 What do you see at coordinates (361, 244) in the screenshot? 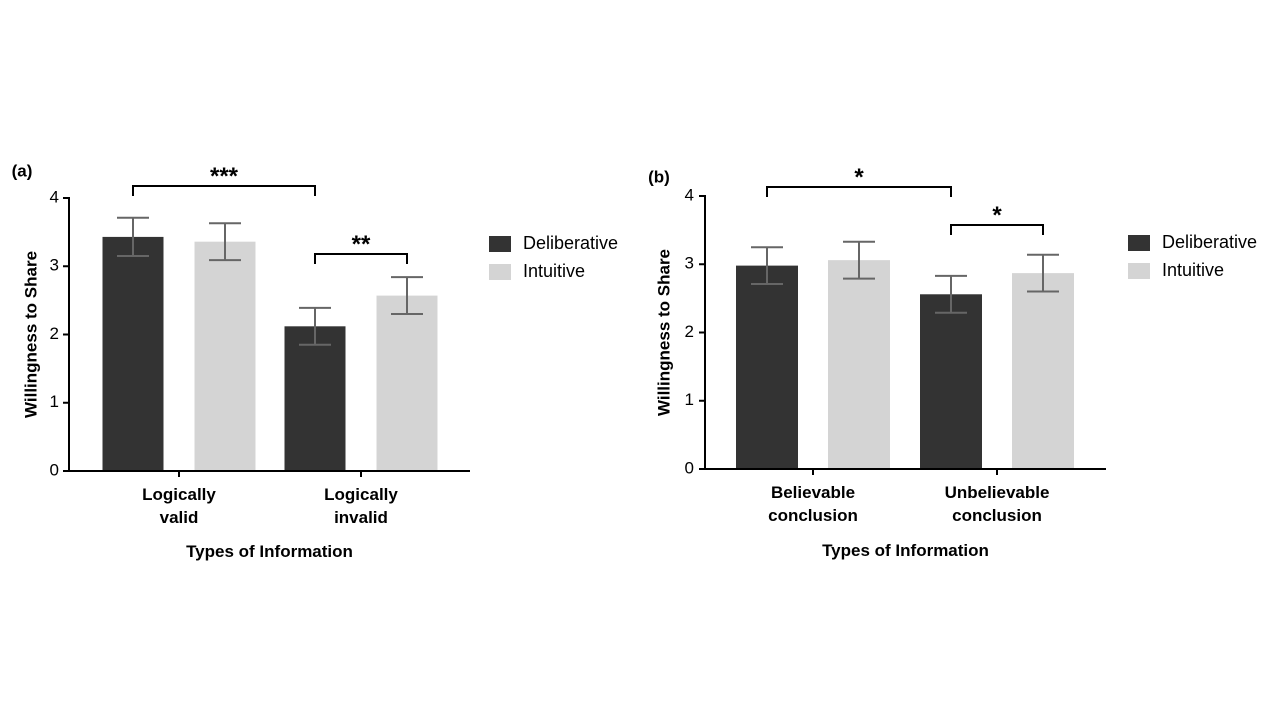
I see `significance-label: **` at bounding box center [361, 244].